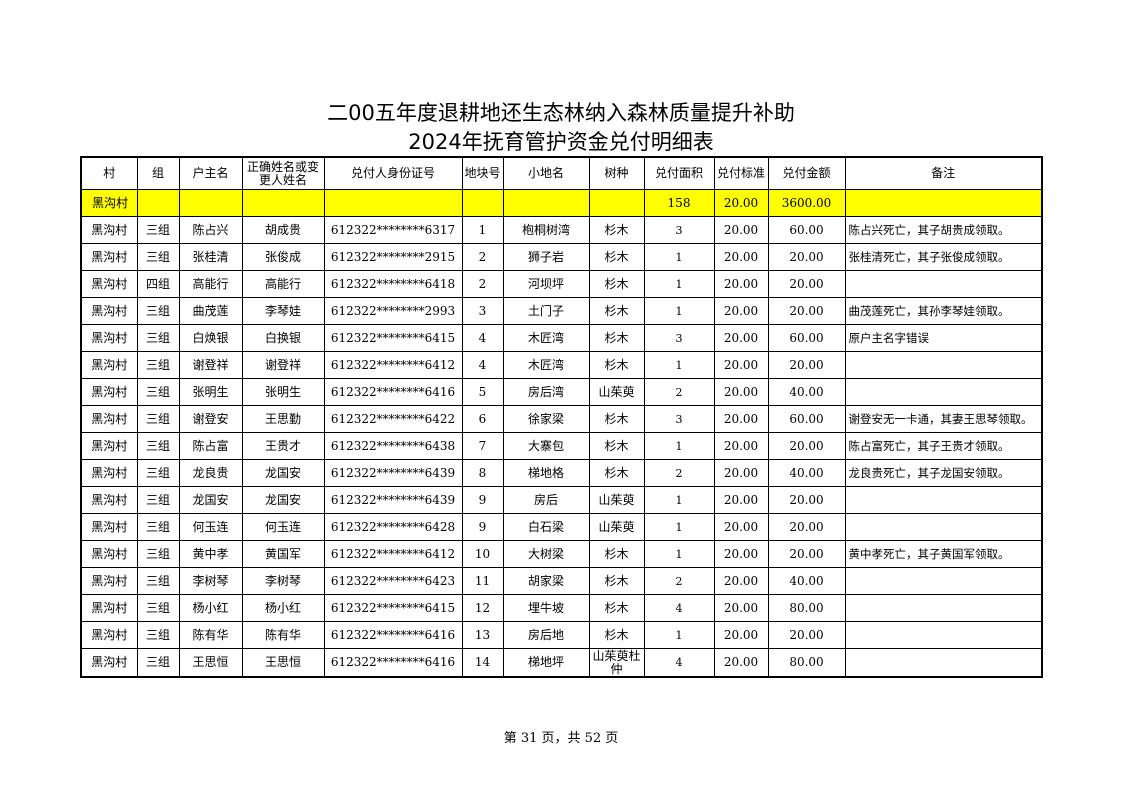  I want to click on cell-owner: 陈有华, so click(210, 635).